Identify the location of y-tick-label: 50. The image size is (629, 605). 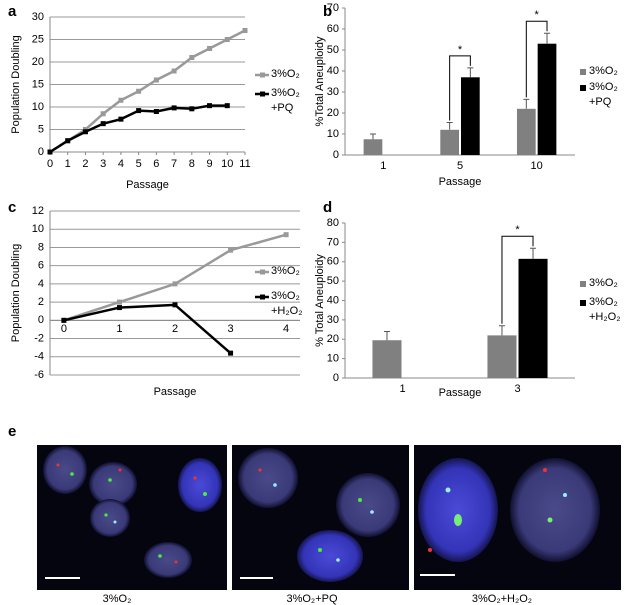
(333, 281).